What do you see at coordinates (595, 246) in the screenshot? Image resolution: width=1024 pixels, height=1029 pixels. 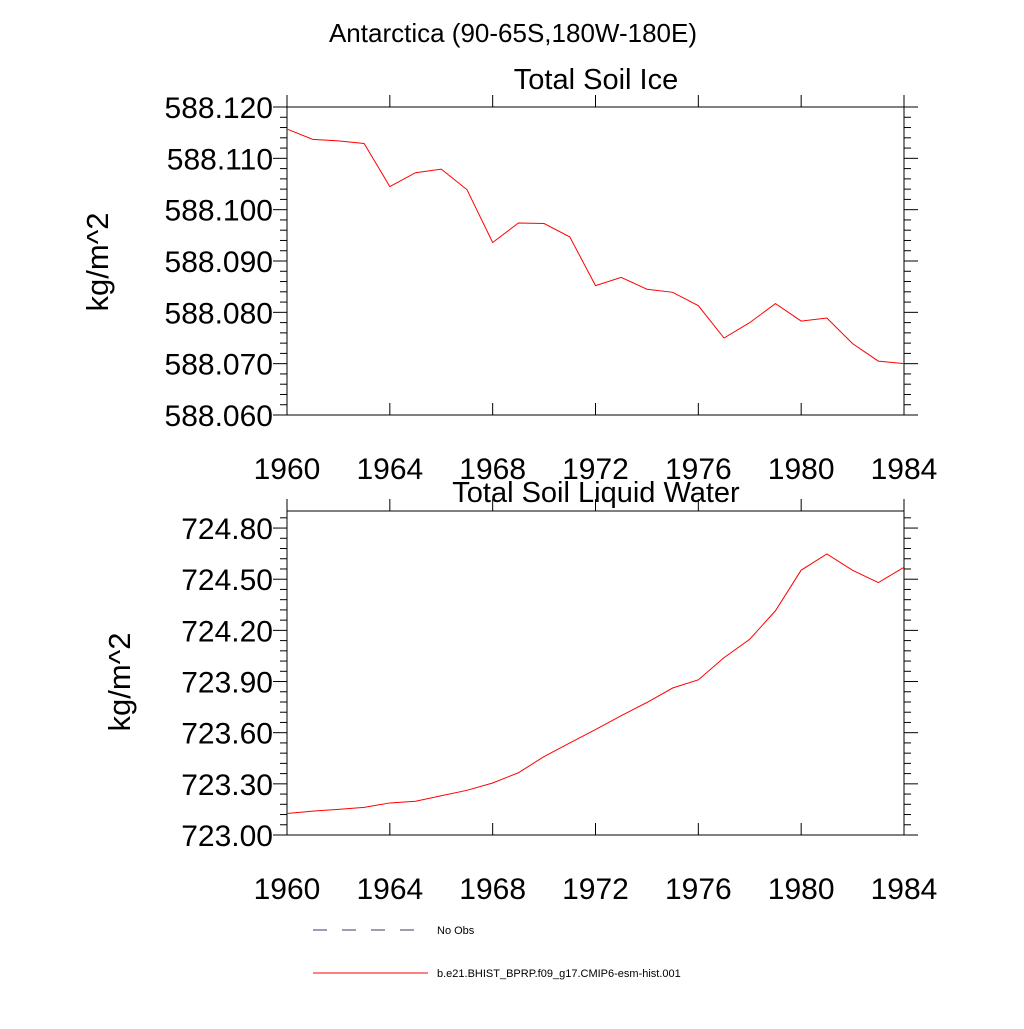 I see `soil-ice-series-line` at bounding box center [595, 246].